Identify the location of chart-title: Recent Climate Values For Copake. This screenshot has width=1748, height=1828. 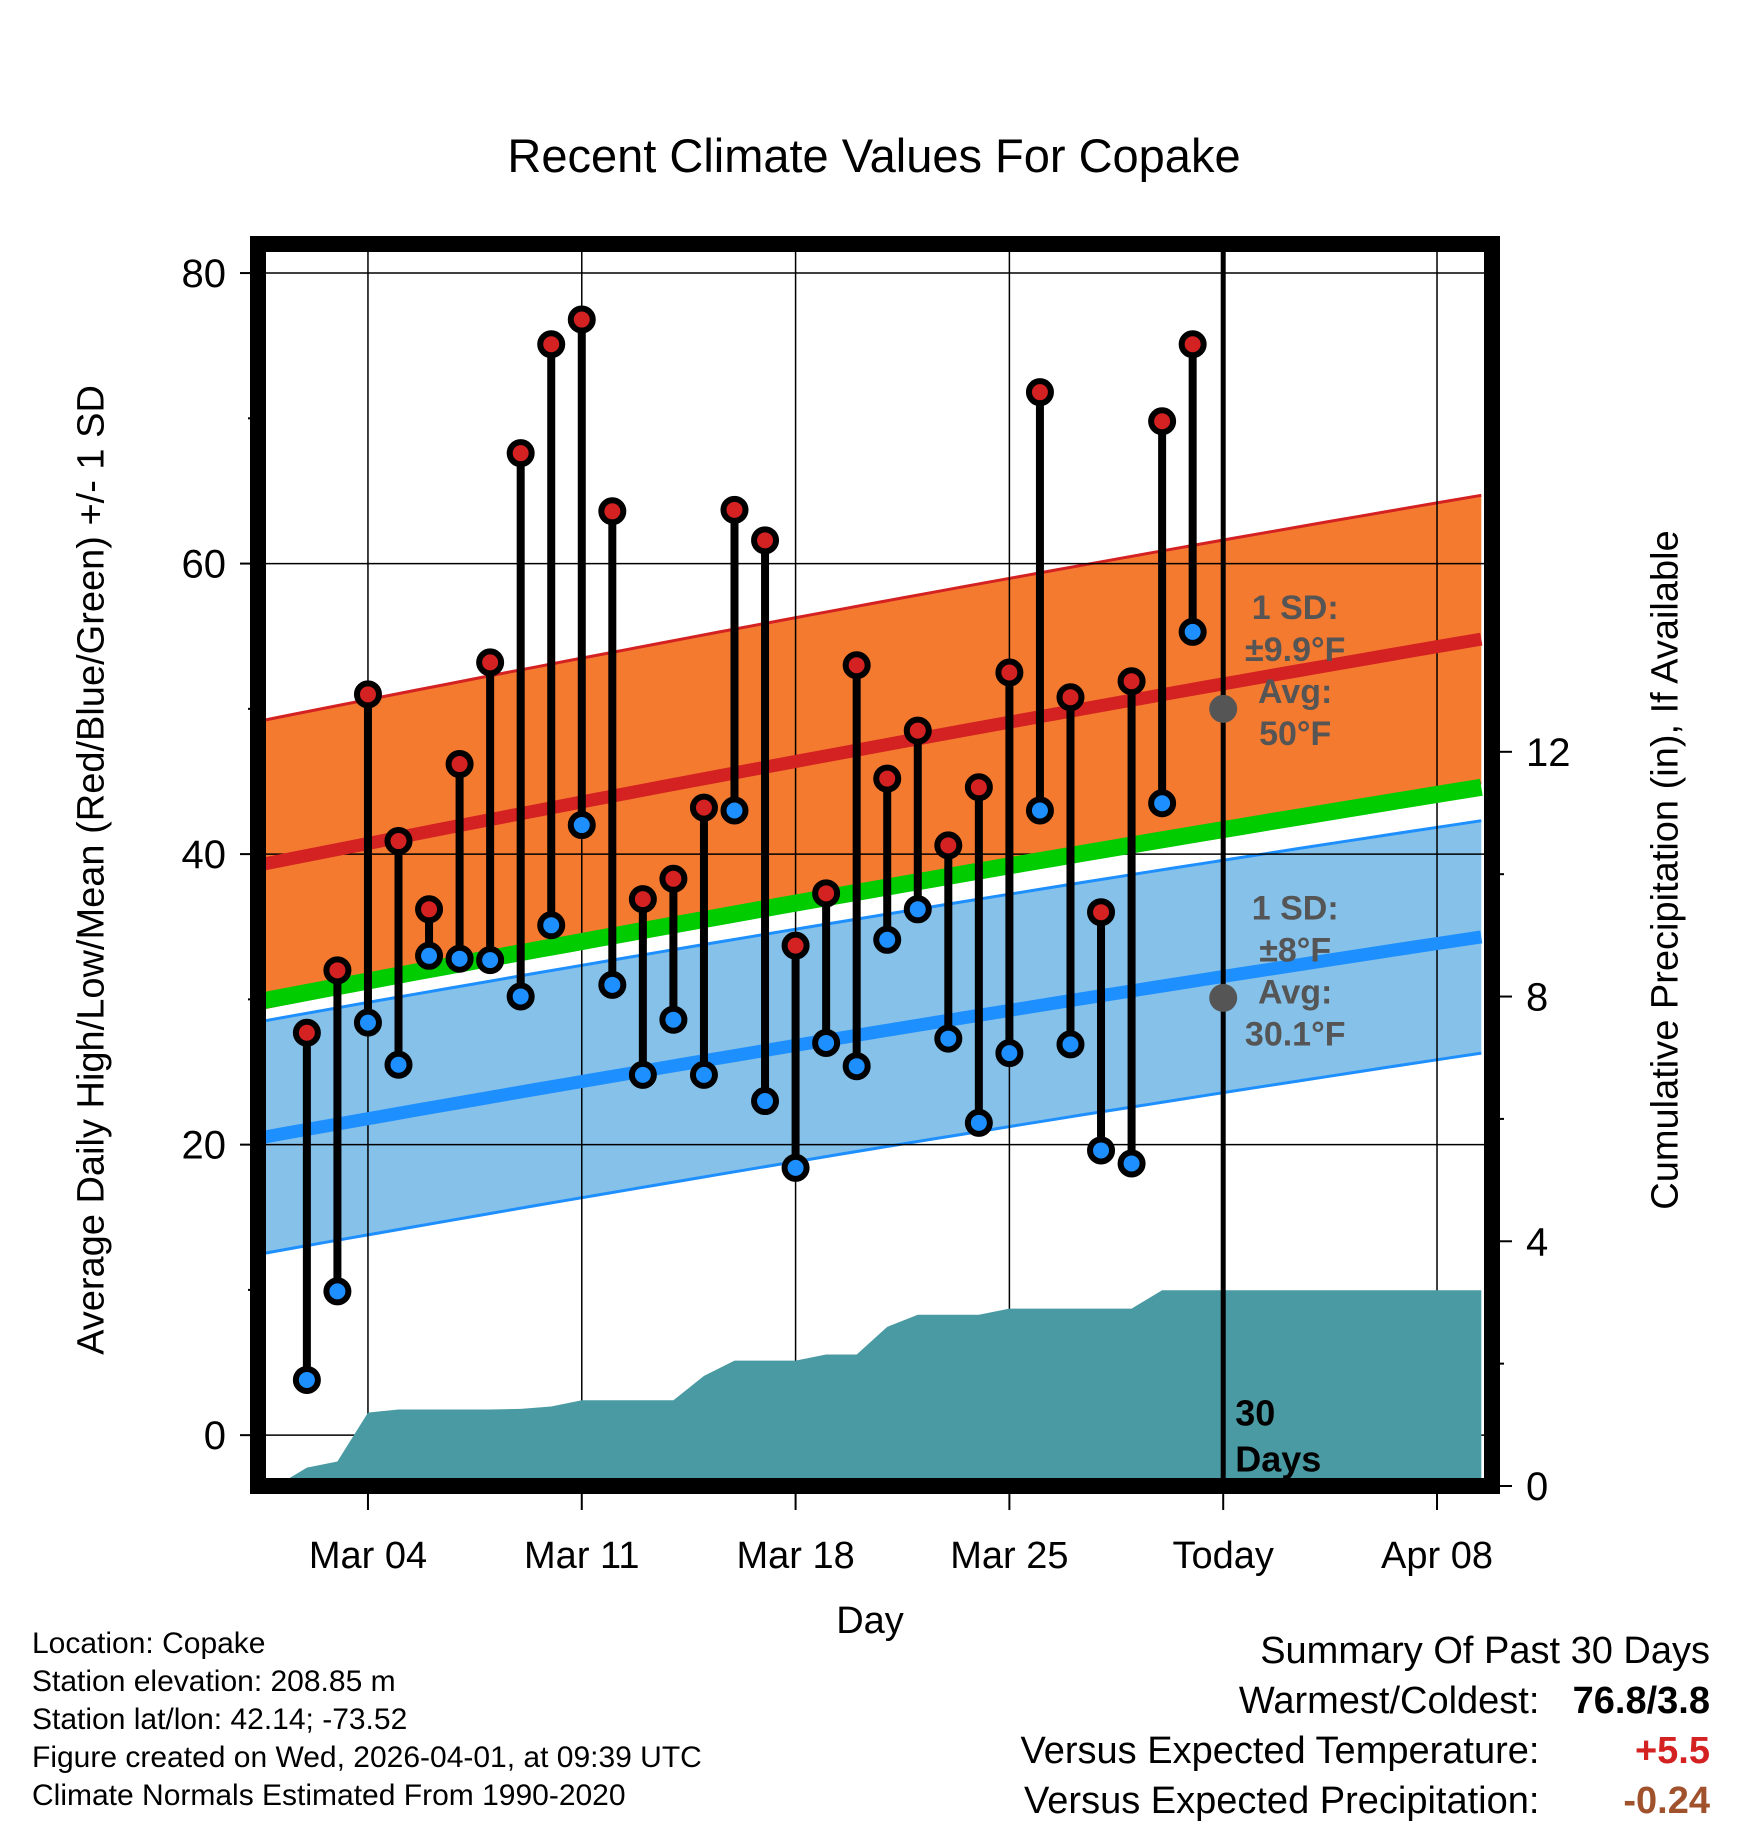
(874, 155).